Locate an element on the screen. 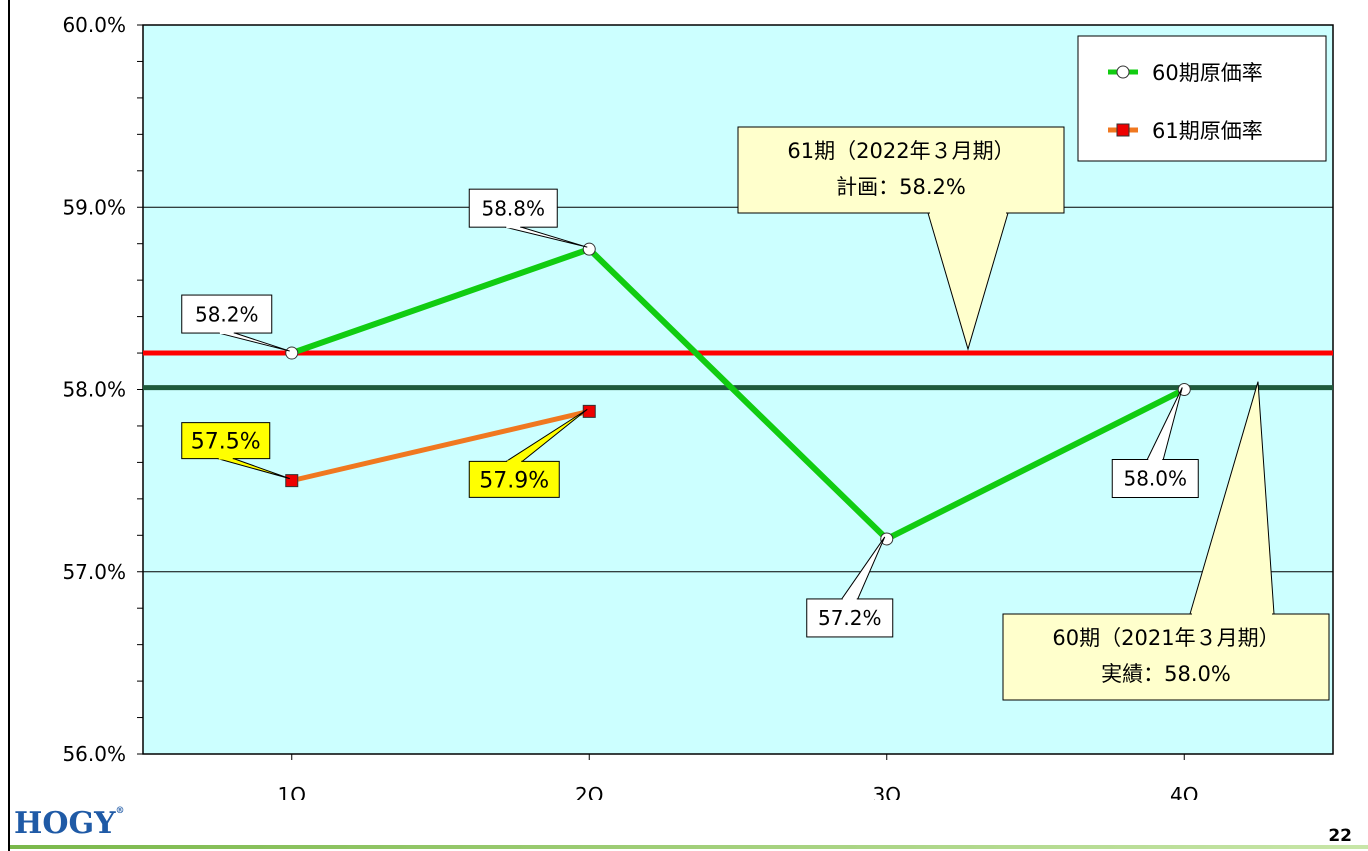 This screenshot has width=1368, height=851. logo-registered-mark: ® is located at coordinates (120, 811).